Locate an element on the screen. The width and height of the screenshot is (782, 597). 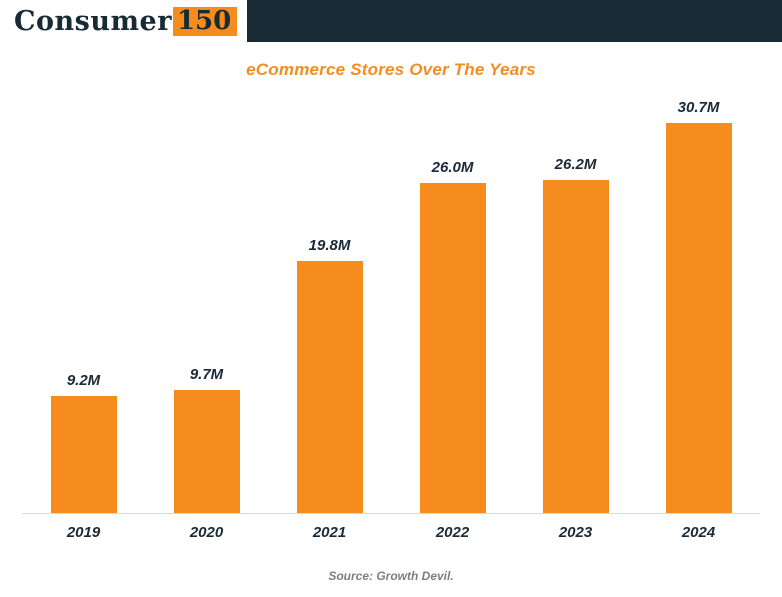
x-axis-label: 2019 is located at coordinates (83, 532).